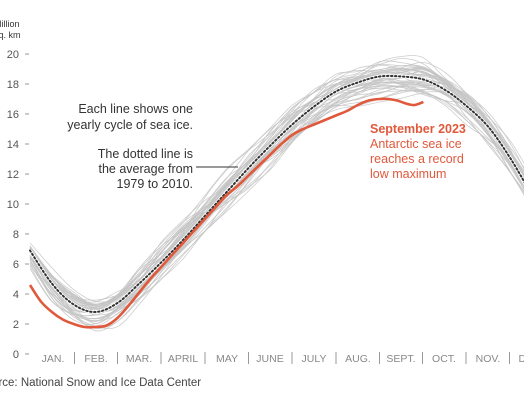 The image size is (524, 403). Describe the element at coordinates (521, 359) in the screenshot. I see `month-label: DEC.` at that location.